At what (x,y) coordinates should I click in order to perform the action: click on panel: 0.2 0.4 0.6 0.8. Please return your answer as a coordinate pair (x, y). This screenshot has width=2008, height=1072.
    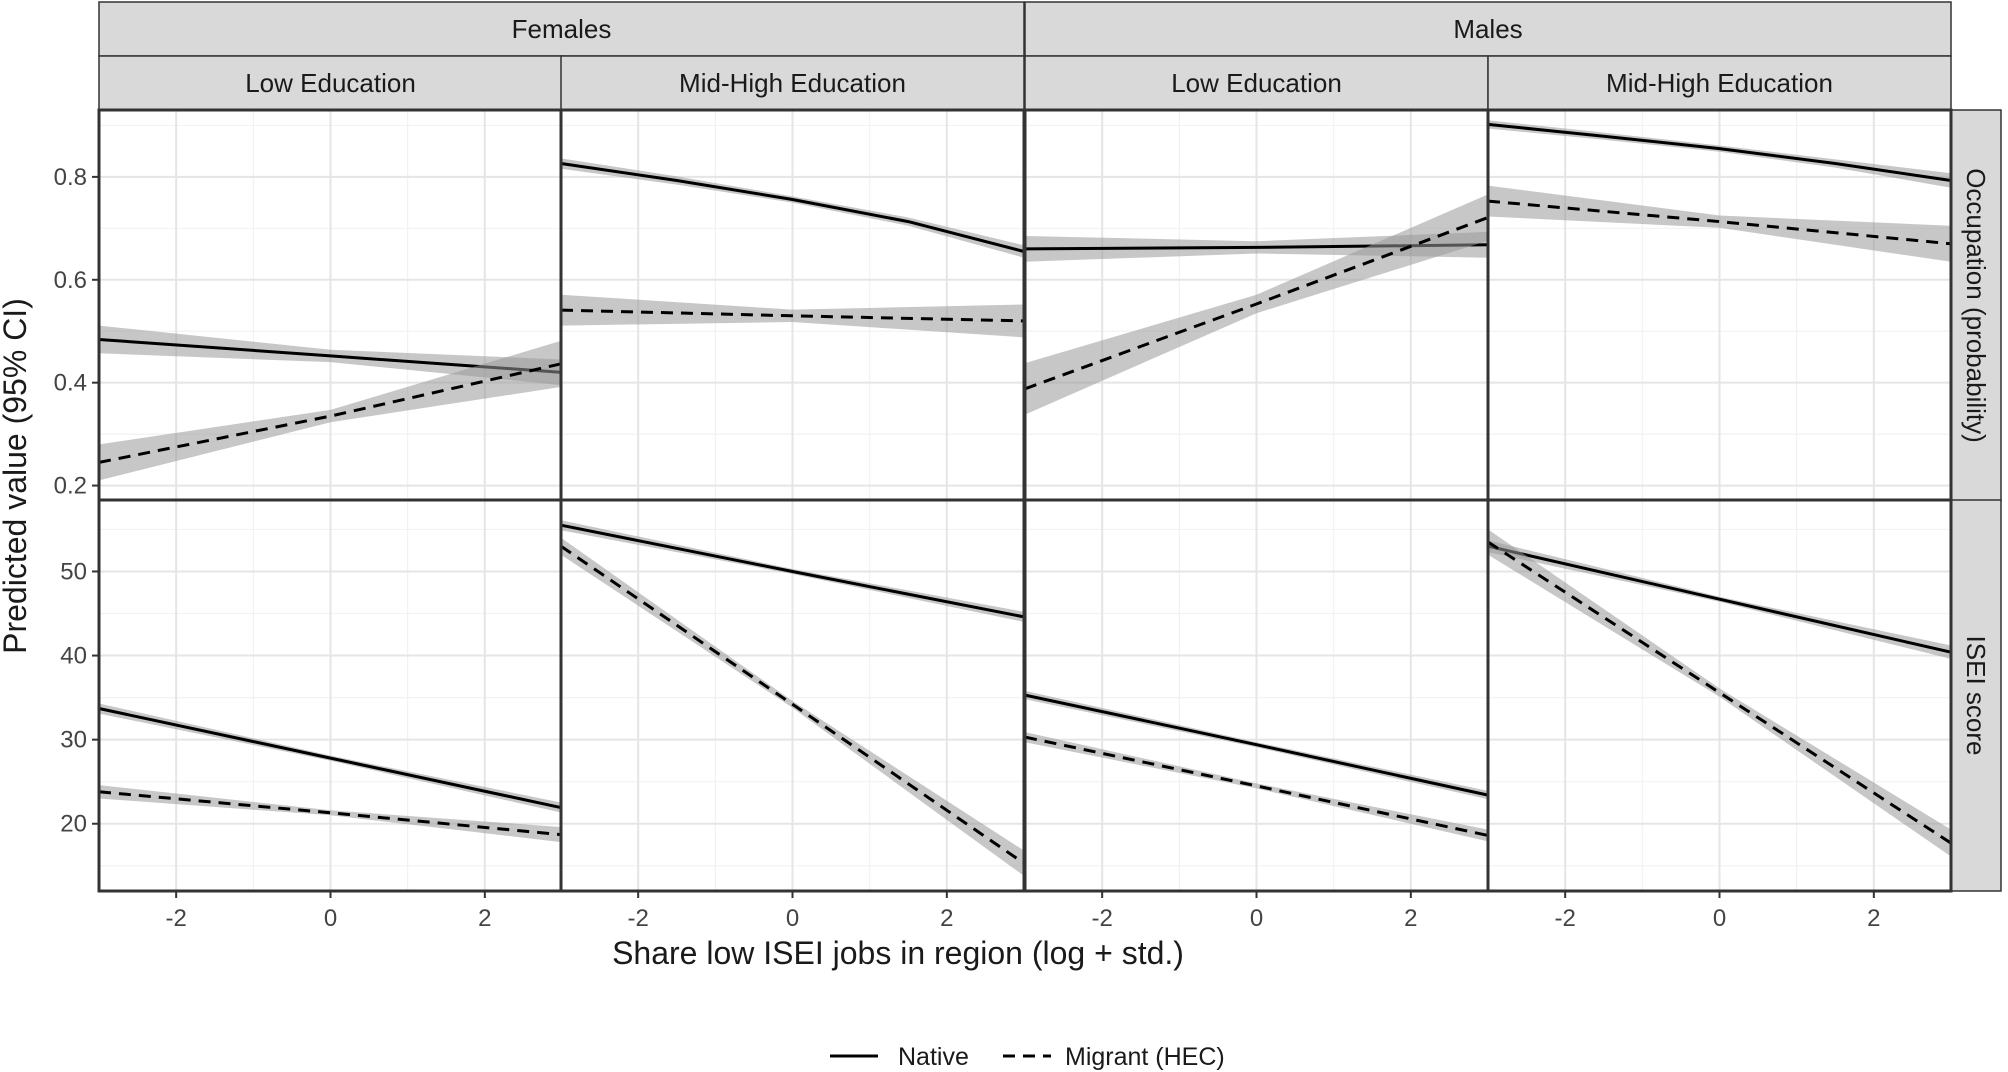
    Looking at the image, I should click on (309, 305).